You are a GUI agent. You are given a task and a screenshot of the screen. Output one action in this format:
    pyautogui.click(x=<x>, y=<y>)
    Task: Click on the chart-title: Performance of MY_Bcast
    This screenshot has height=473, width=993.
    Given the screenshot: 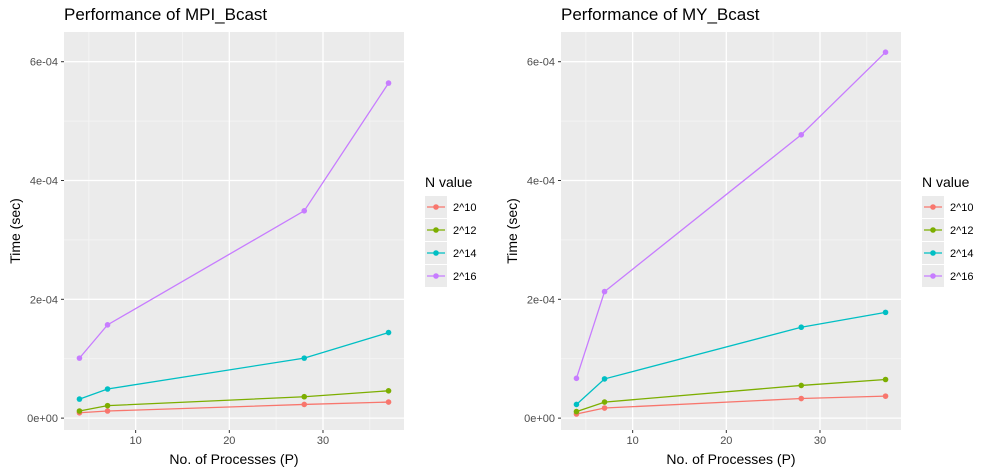 What is the action you would take?
    pyautogui.click(x=660, y=14)
    